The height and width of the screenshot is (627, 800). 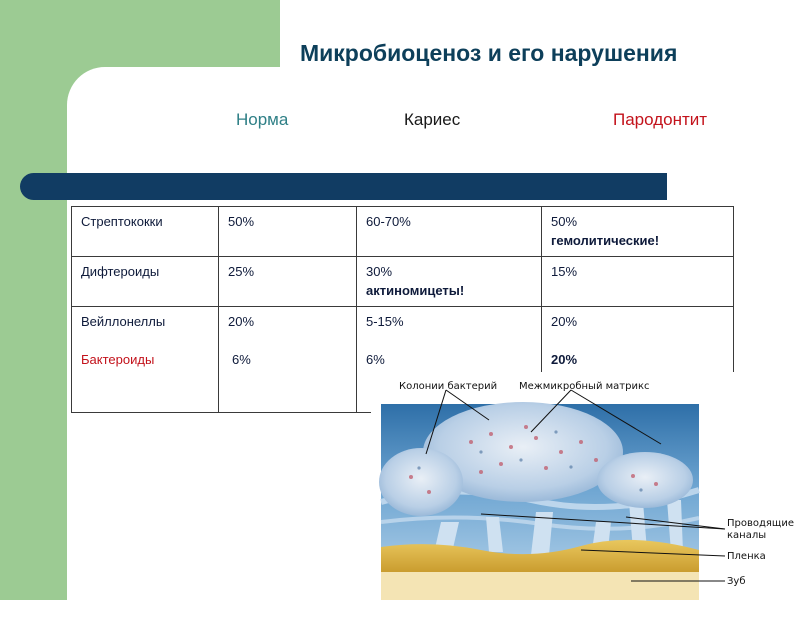 What do you see at coordinates (432, 119) in the screenshot?
I see `column-header-caries: Кариес` at bounding box center [432, 119].